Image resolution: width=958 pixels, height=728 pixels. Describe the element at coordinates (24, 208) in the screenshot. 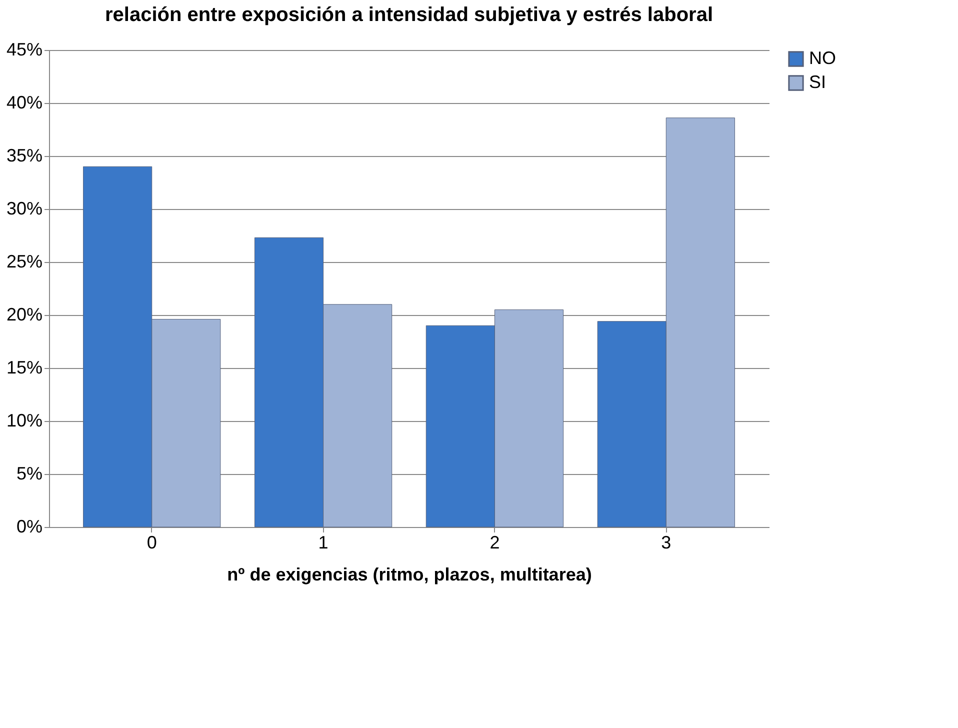

I see `y-tick-label: 30%` at that location.